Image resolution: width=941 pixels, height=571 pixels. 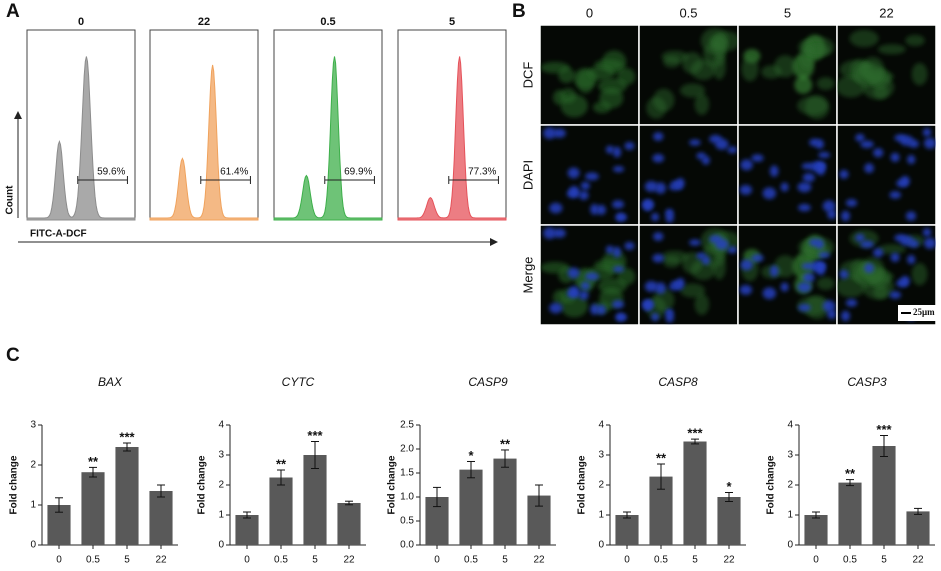 I want to click on gate-label: 61.4%, so click(x=234, y=172).